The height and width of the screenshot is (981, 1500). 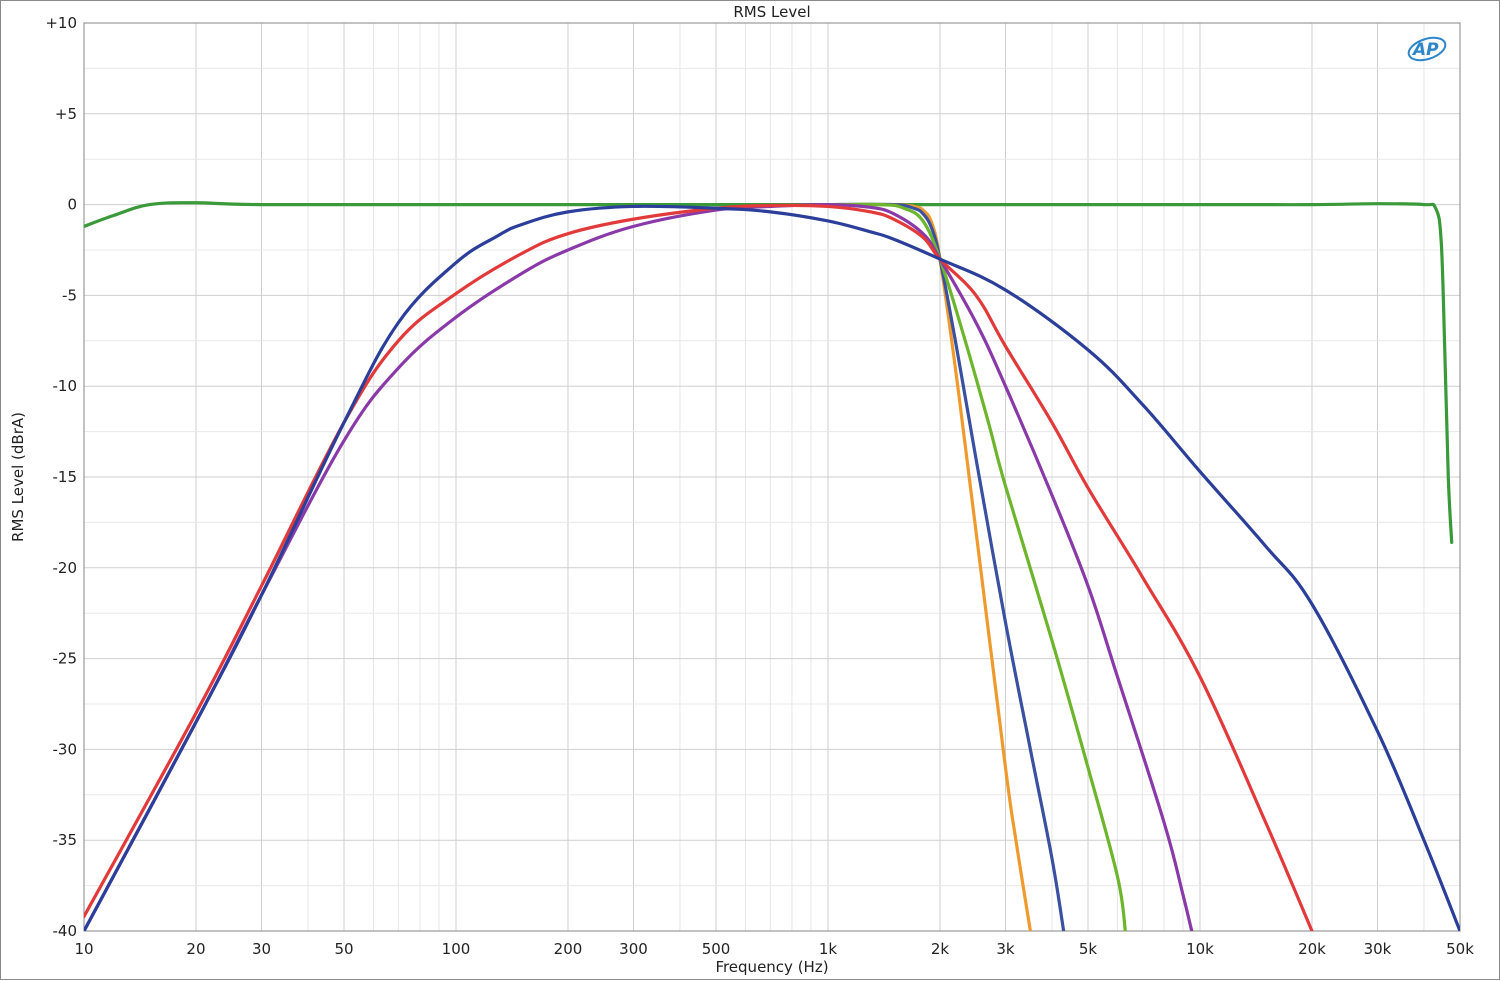 What do you see at coordinates (261, 949) in the screenshot?
I see `x-tick-label: 30` at bounding box center [261, 949].